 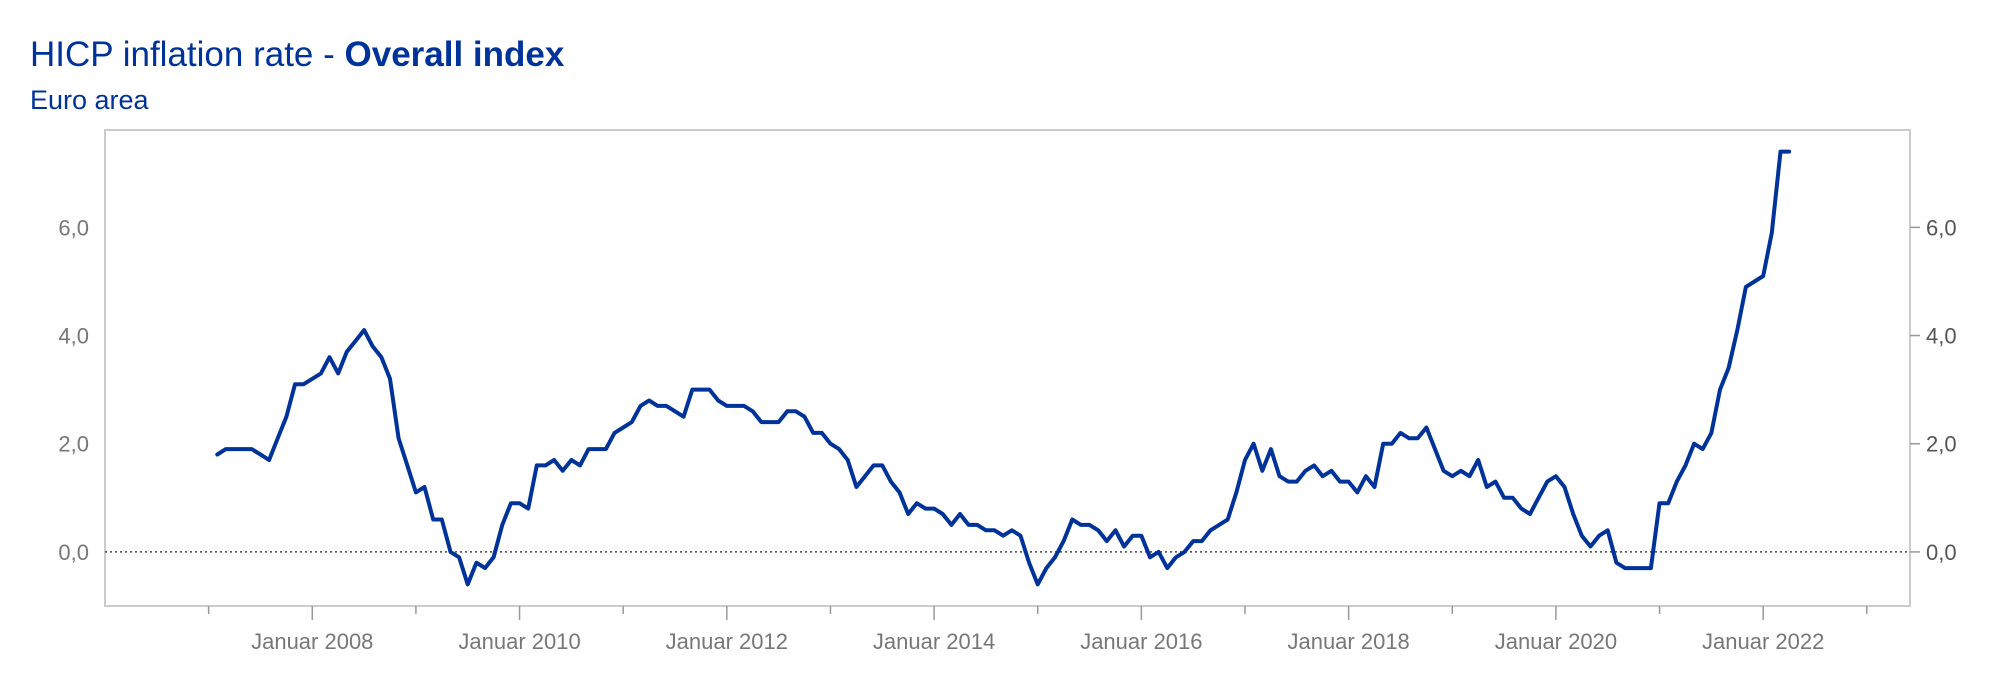 What do you see at coordinates (73, 552) in the screenshot?
I see `y-tick-label-left: 0,0` at bounding box center [73, 552].